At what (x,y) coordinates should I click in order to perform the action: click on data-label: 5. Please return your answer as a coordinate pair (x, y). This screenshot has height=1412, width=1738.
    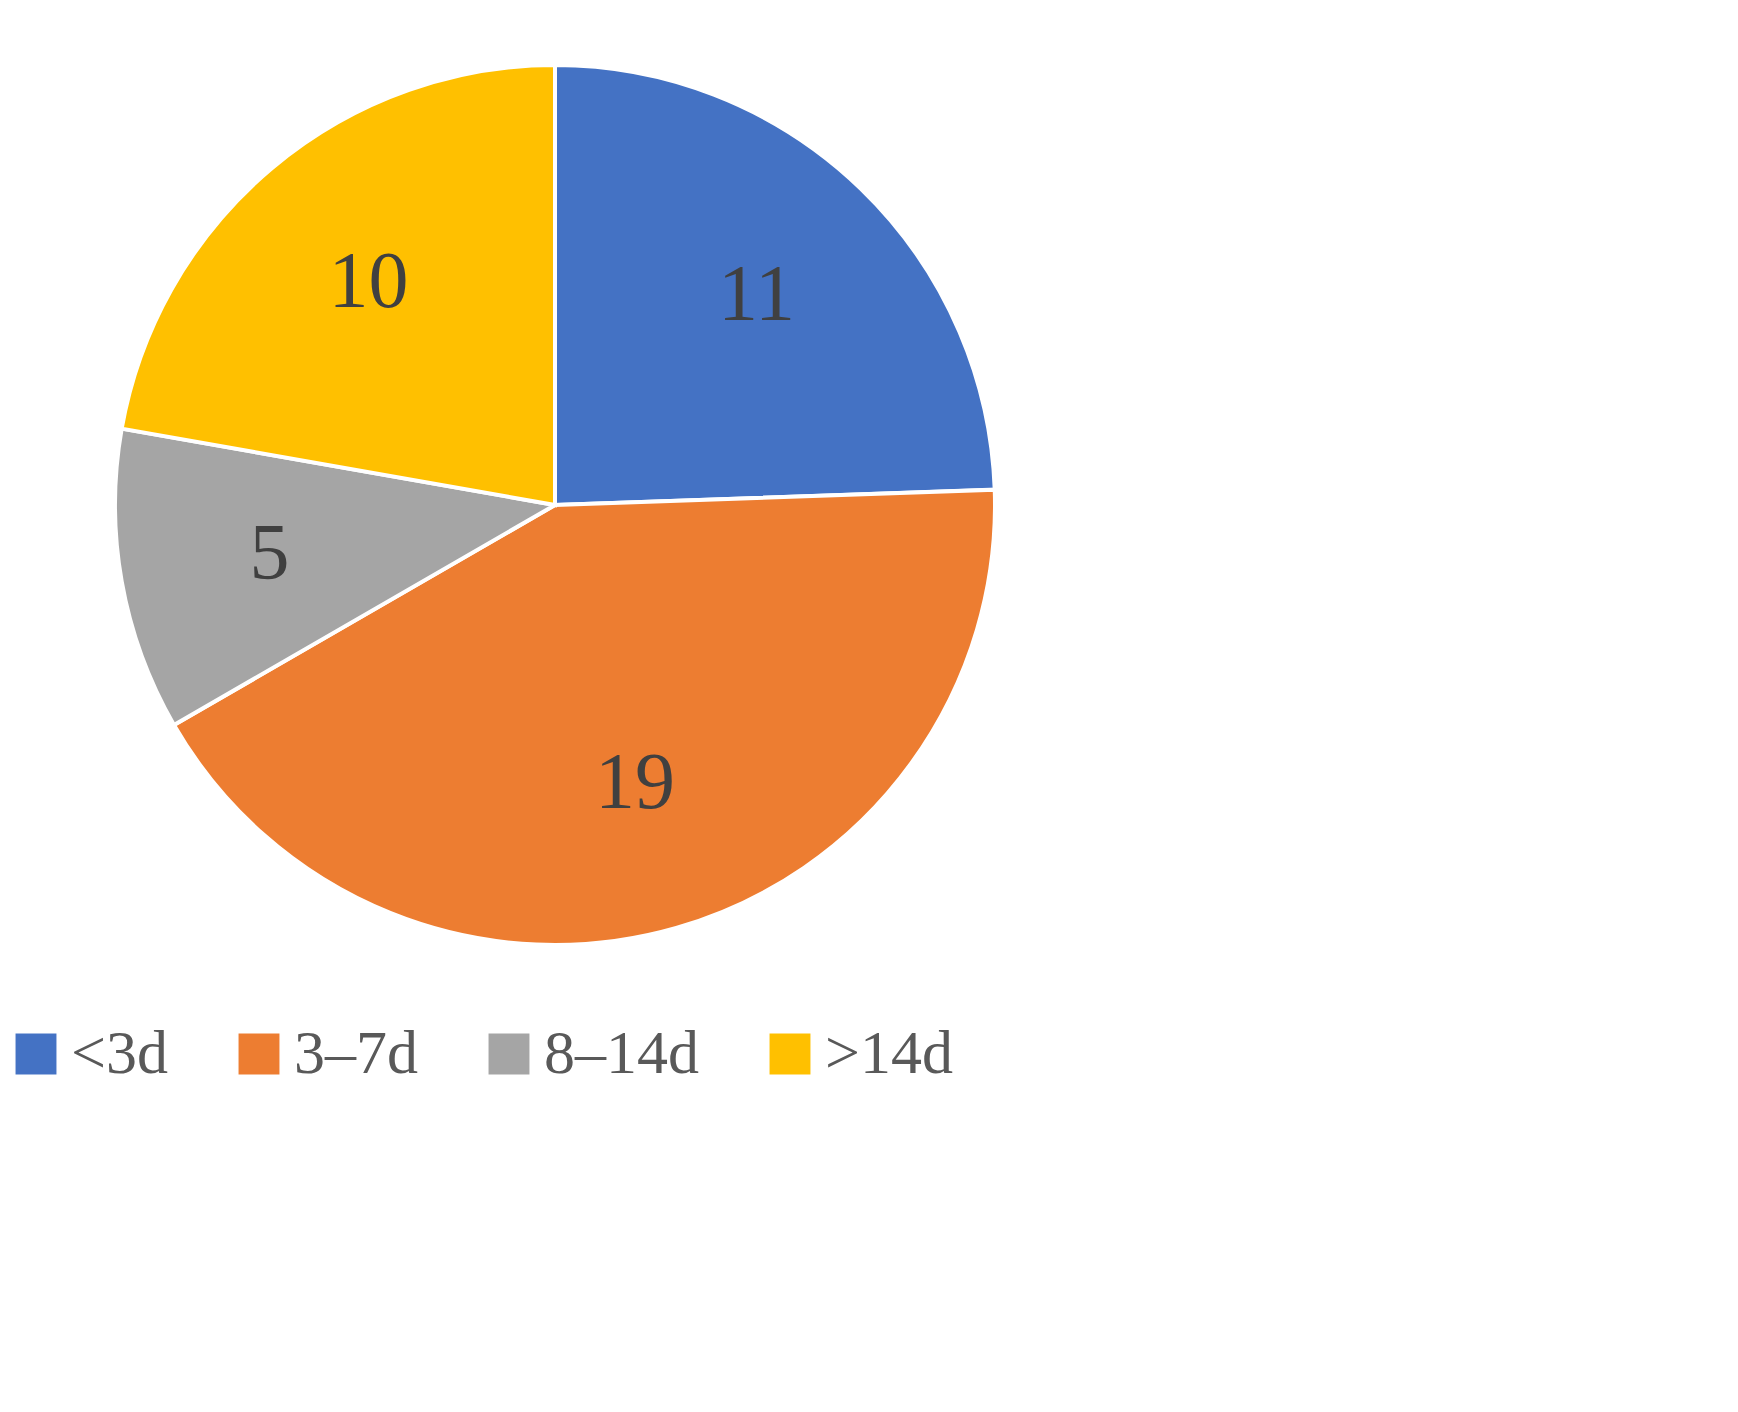
    Looking at the image, I should click on (269, 552).